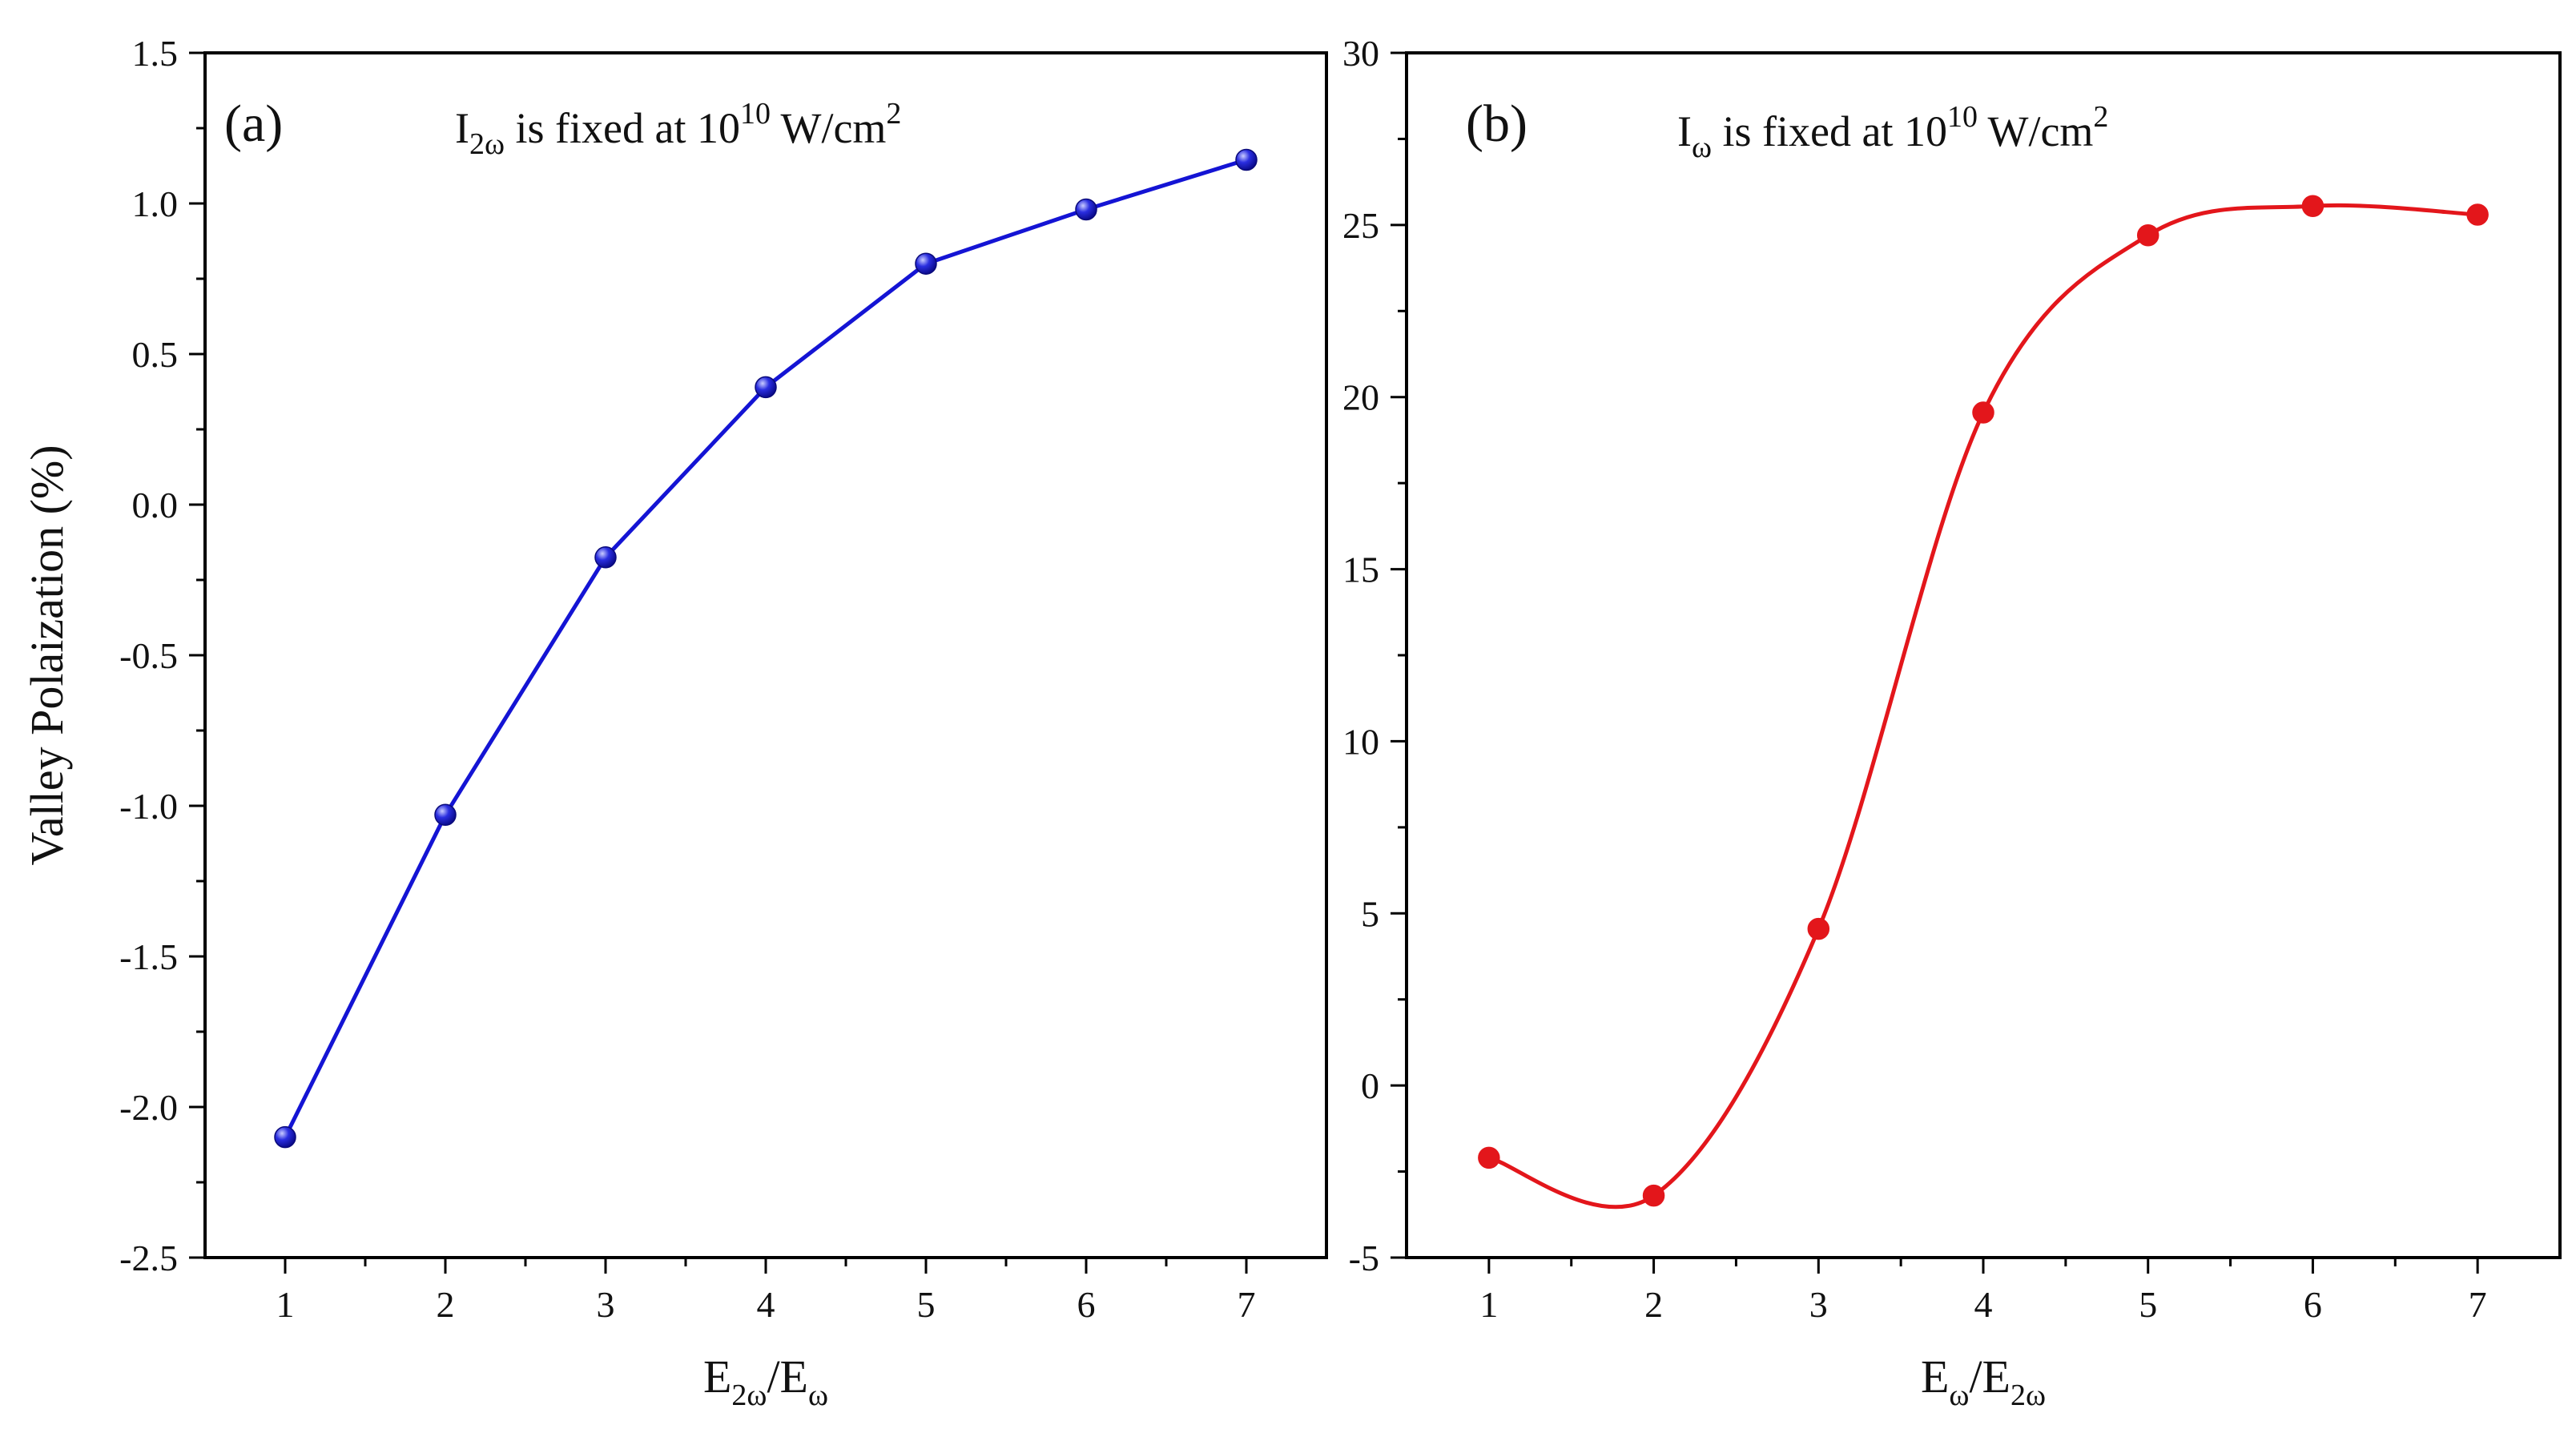  What do you see at coordinates (1361, 398) in the screenshot?
I see `y-tick-label-b: 20` at bounding box center [1361, 398].